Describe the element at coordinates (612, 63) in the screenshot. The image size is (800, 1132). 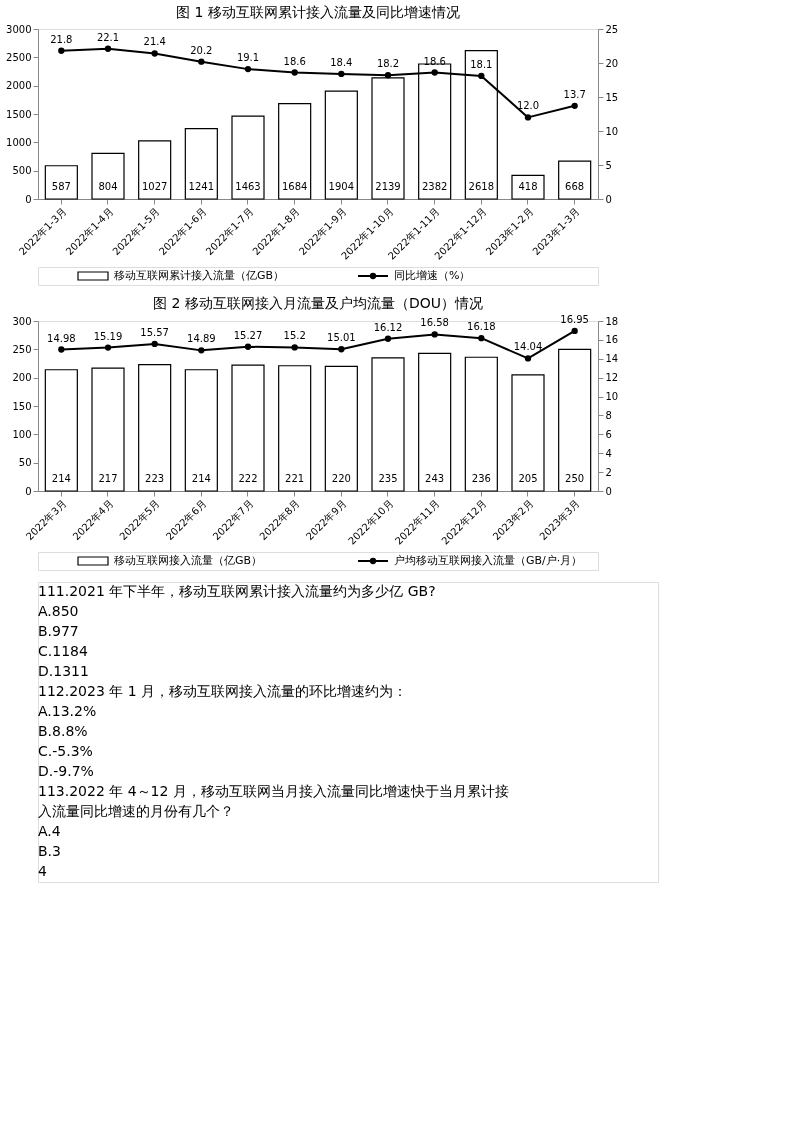
I see `y2-tick-label: 20` at that location.